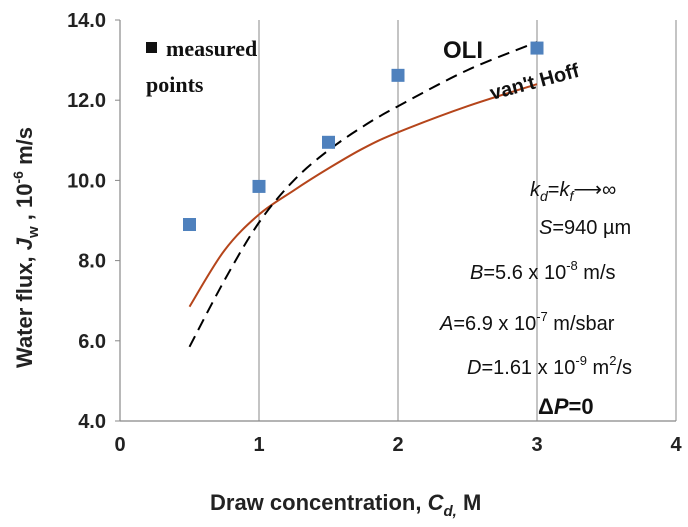  What do you see at coordinates (536, 445) in the screenshot?
I see `x-tick-label: 3` at bounding box center [536, 445].